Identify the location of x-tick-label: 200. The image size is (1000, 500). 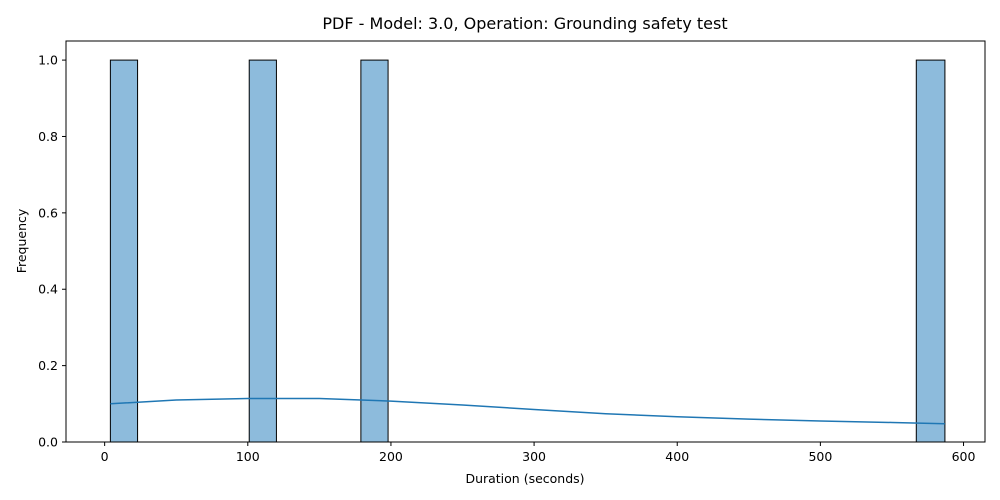
(391, 456).